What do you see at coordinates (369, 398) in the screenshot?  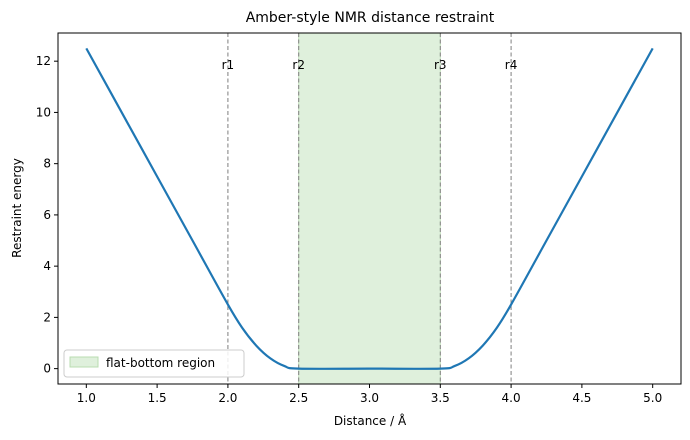 I see `x-tick-label-4: 3.0` at bounding box center [369, 398].